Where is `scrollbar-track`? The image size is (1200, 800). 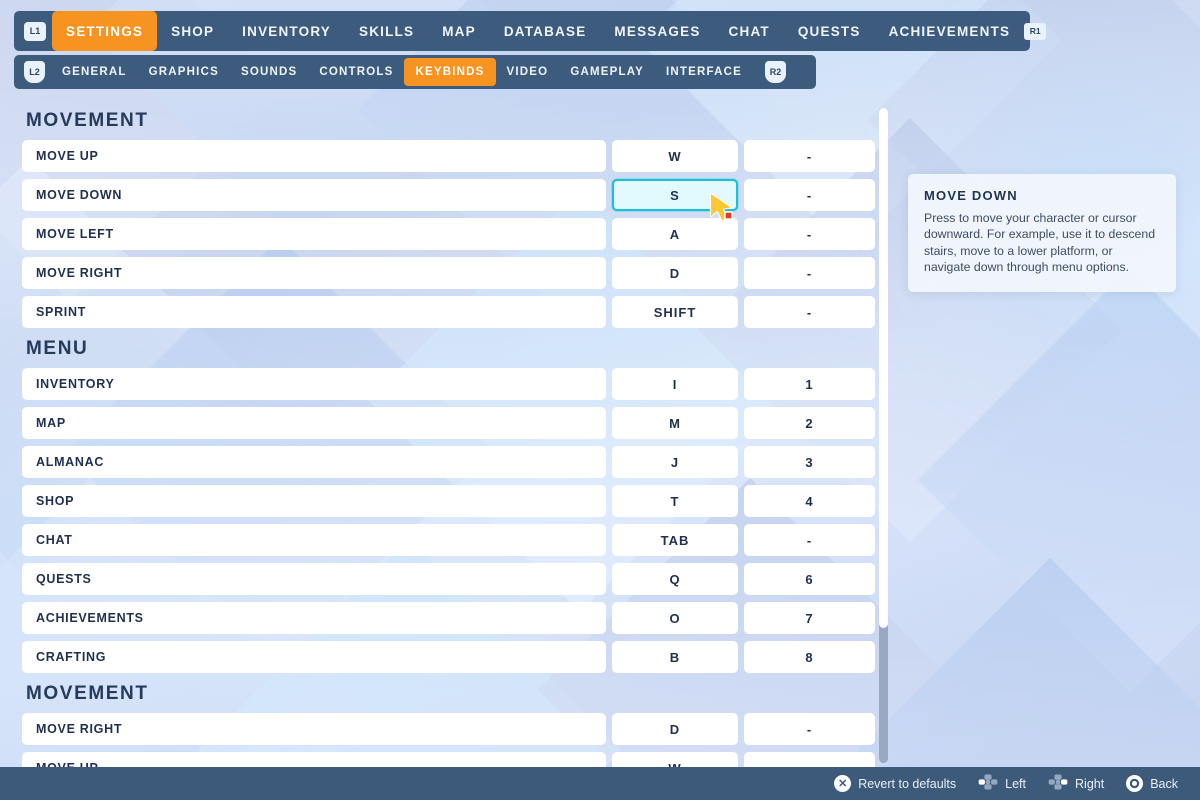 scrollbar-track is located at coordinates (883, 435).